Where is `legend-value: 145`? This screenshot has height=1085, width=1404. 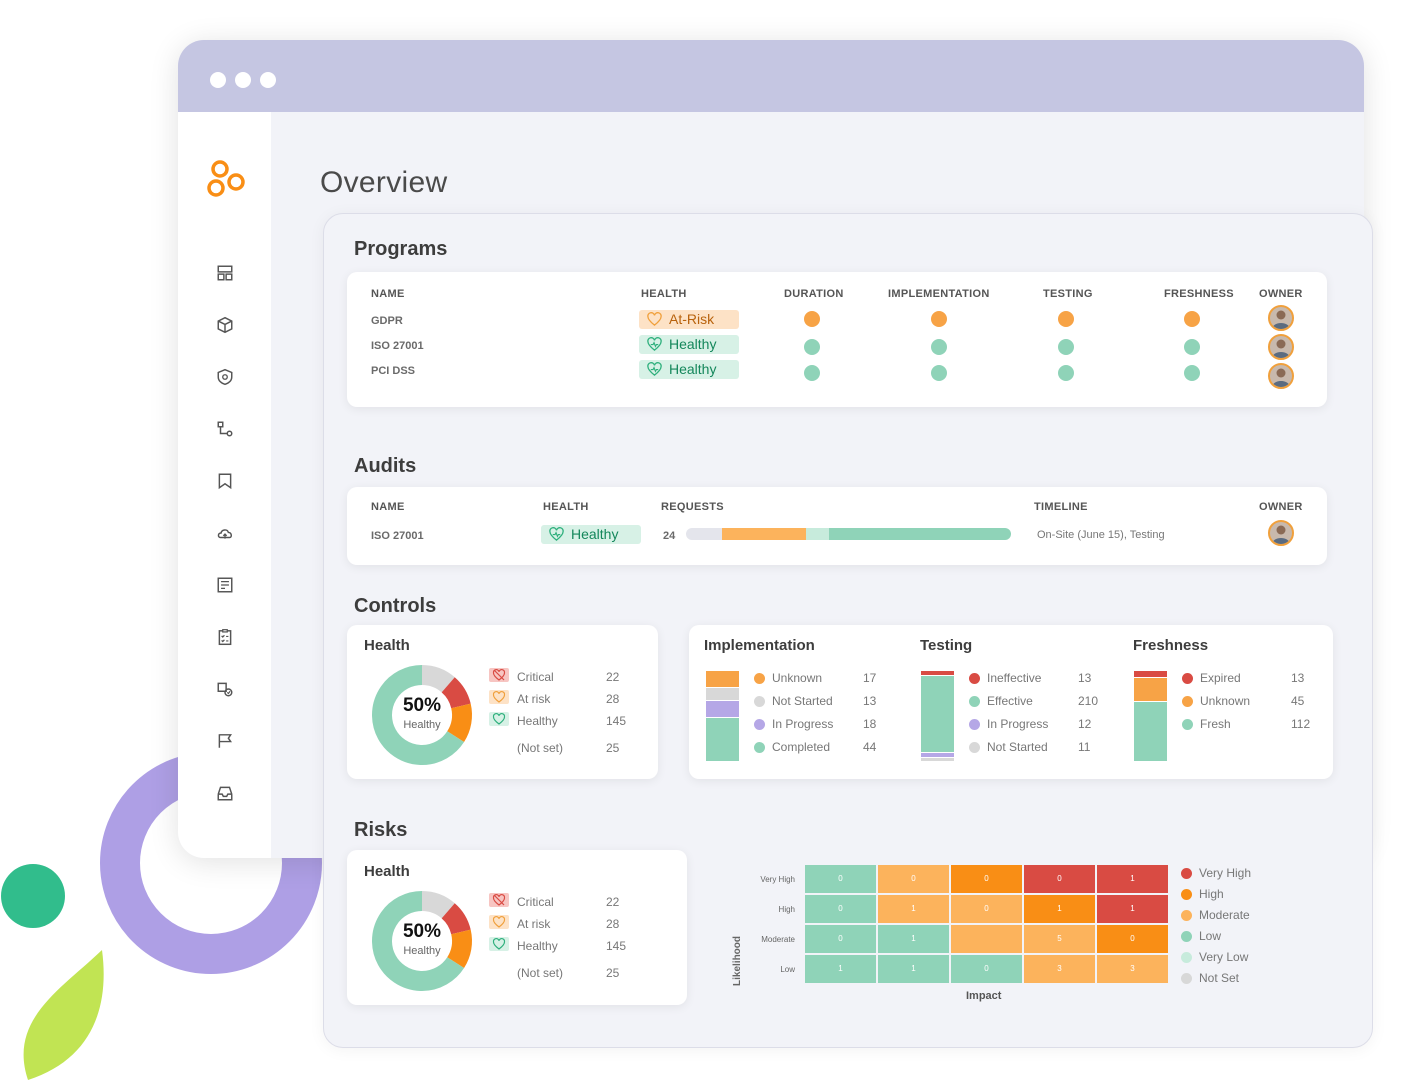 legend-value: 145 is located at coordinates (616, 946).